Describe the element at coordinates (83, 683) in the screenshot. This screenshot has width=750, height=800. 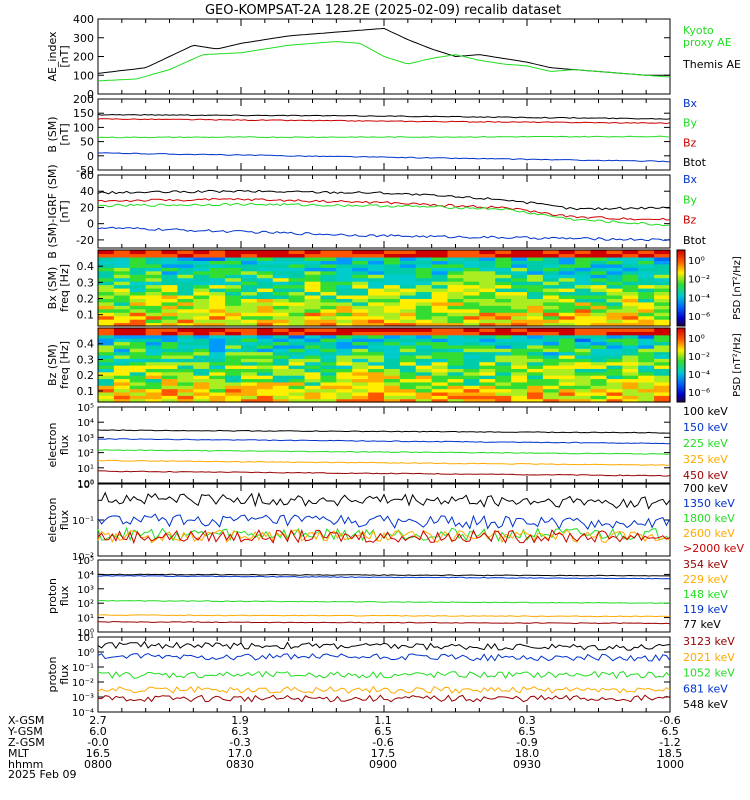
I see `ytick-label: 10⁻²` at that location.